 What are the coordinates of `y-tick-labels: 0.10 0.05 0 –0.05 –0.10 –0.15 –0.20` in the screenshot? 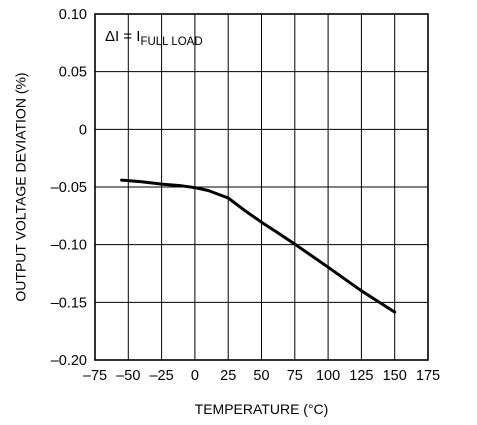 It's located at (69, 188).